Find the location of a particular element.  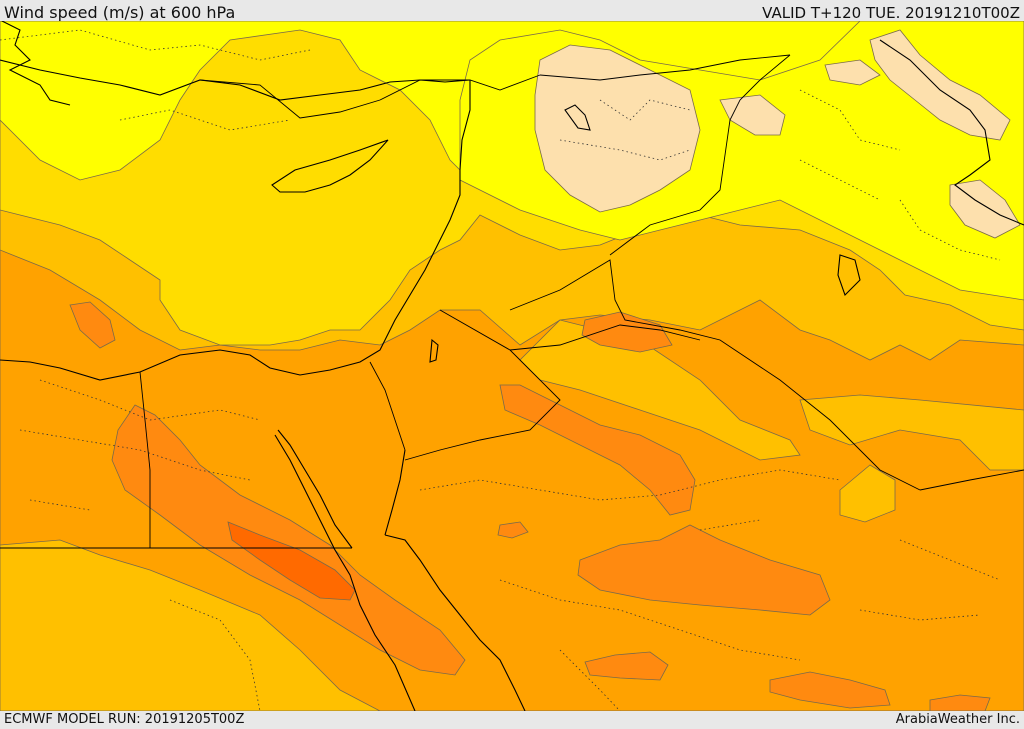

border-saudi-east is located at coordinates (605, 337).